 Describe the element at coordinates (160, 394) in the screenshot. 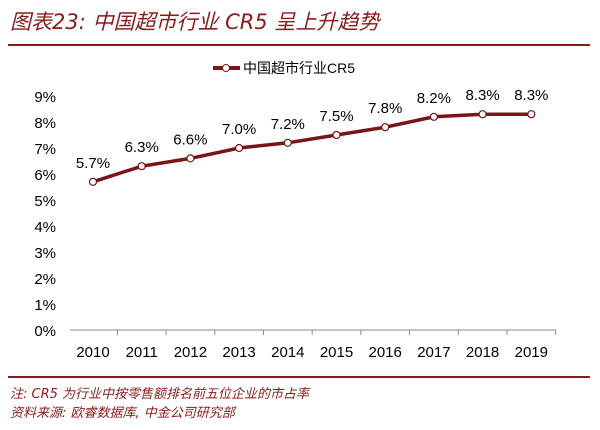

I see `chart-note: 注: CR5 为行业中按零售额排名前五位企业的市占率` at that location.